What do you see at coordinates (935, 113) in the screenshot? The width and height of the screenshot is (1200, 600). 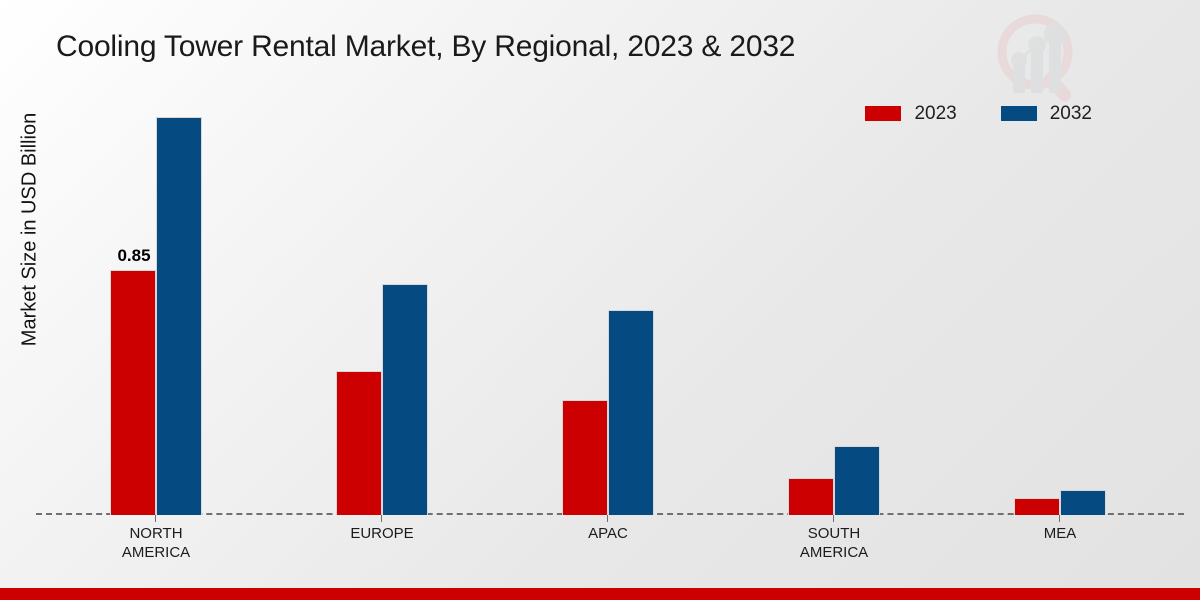 I see `legend-label-2023: 2023` at bounding box center [935, 113].